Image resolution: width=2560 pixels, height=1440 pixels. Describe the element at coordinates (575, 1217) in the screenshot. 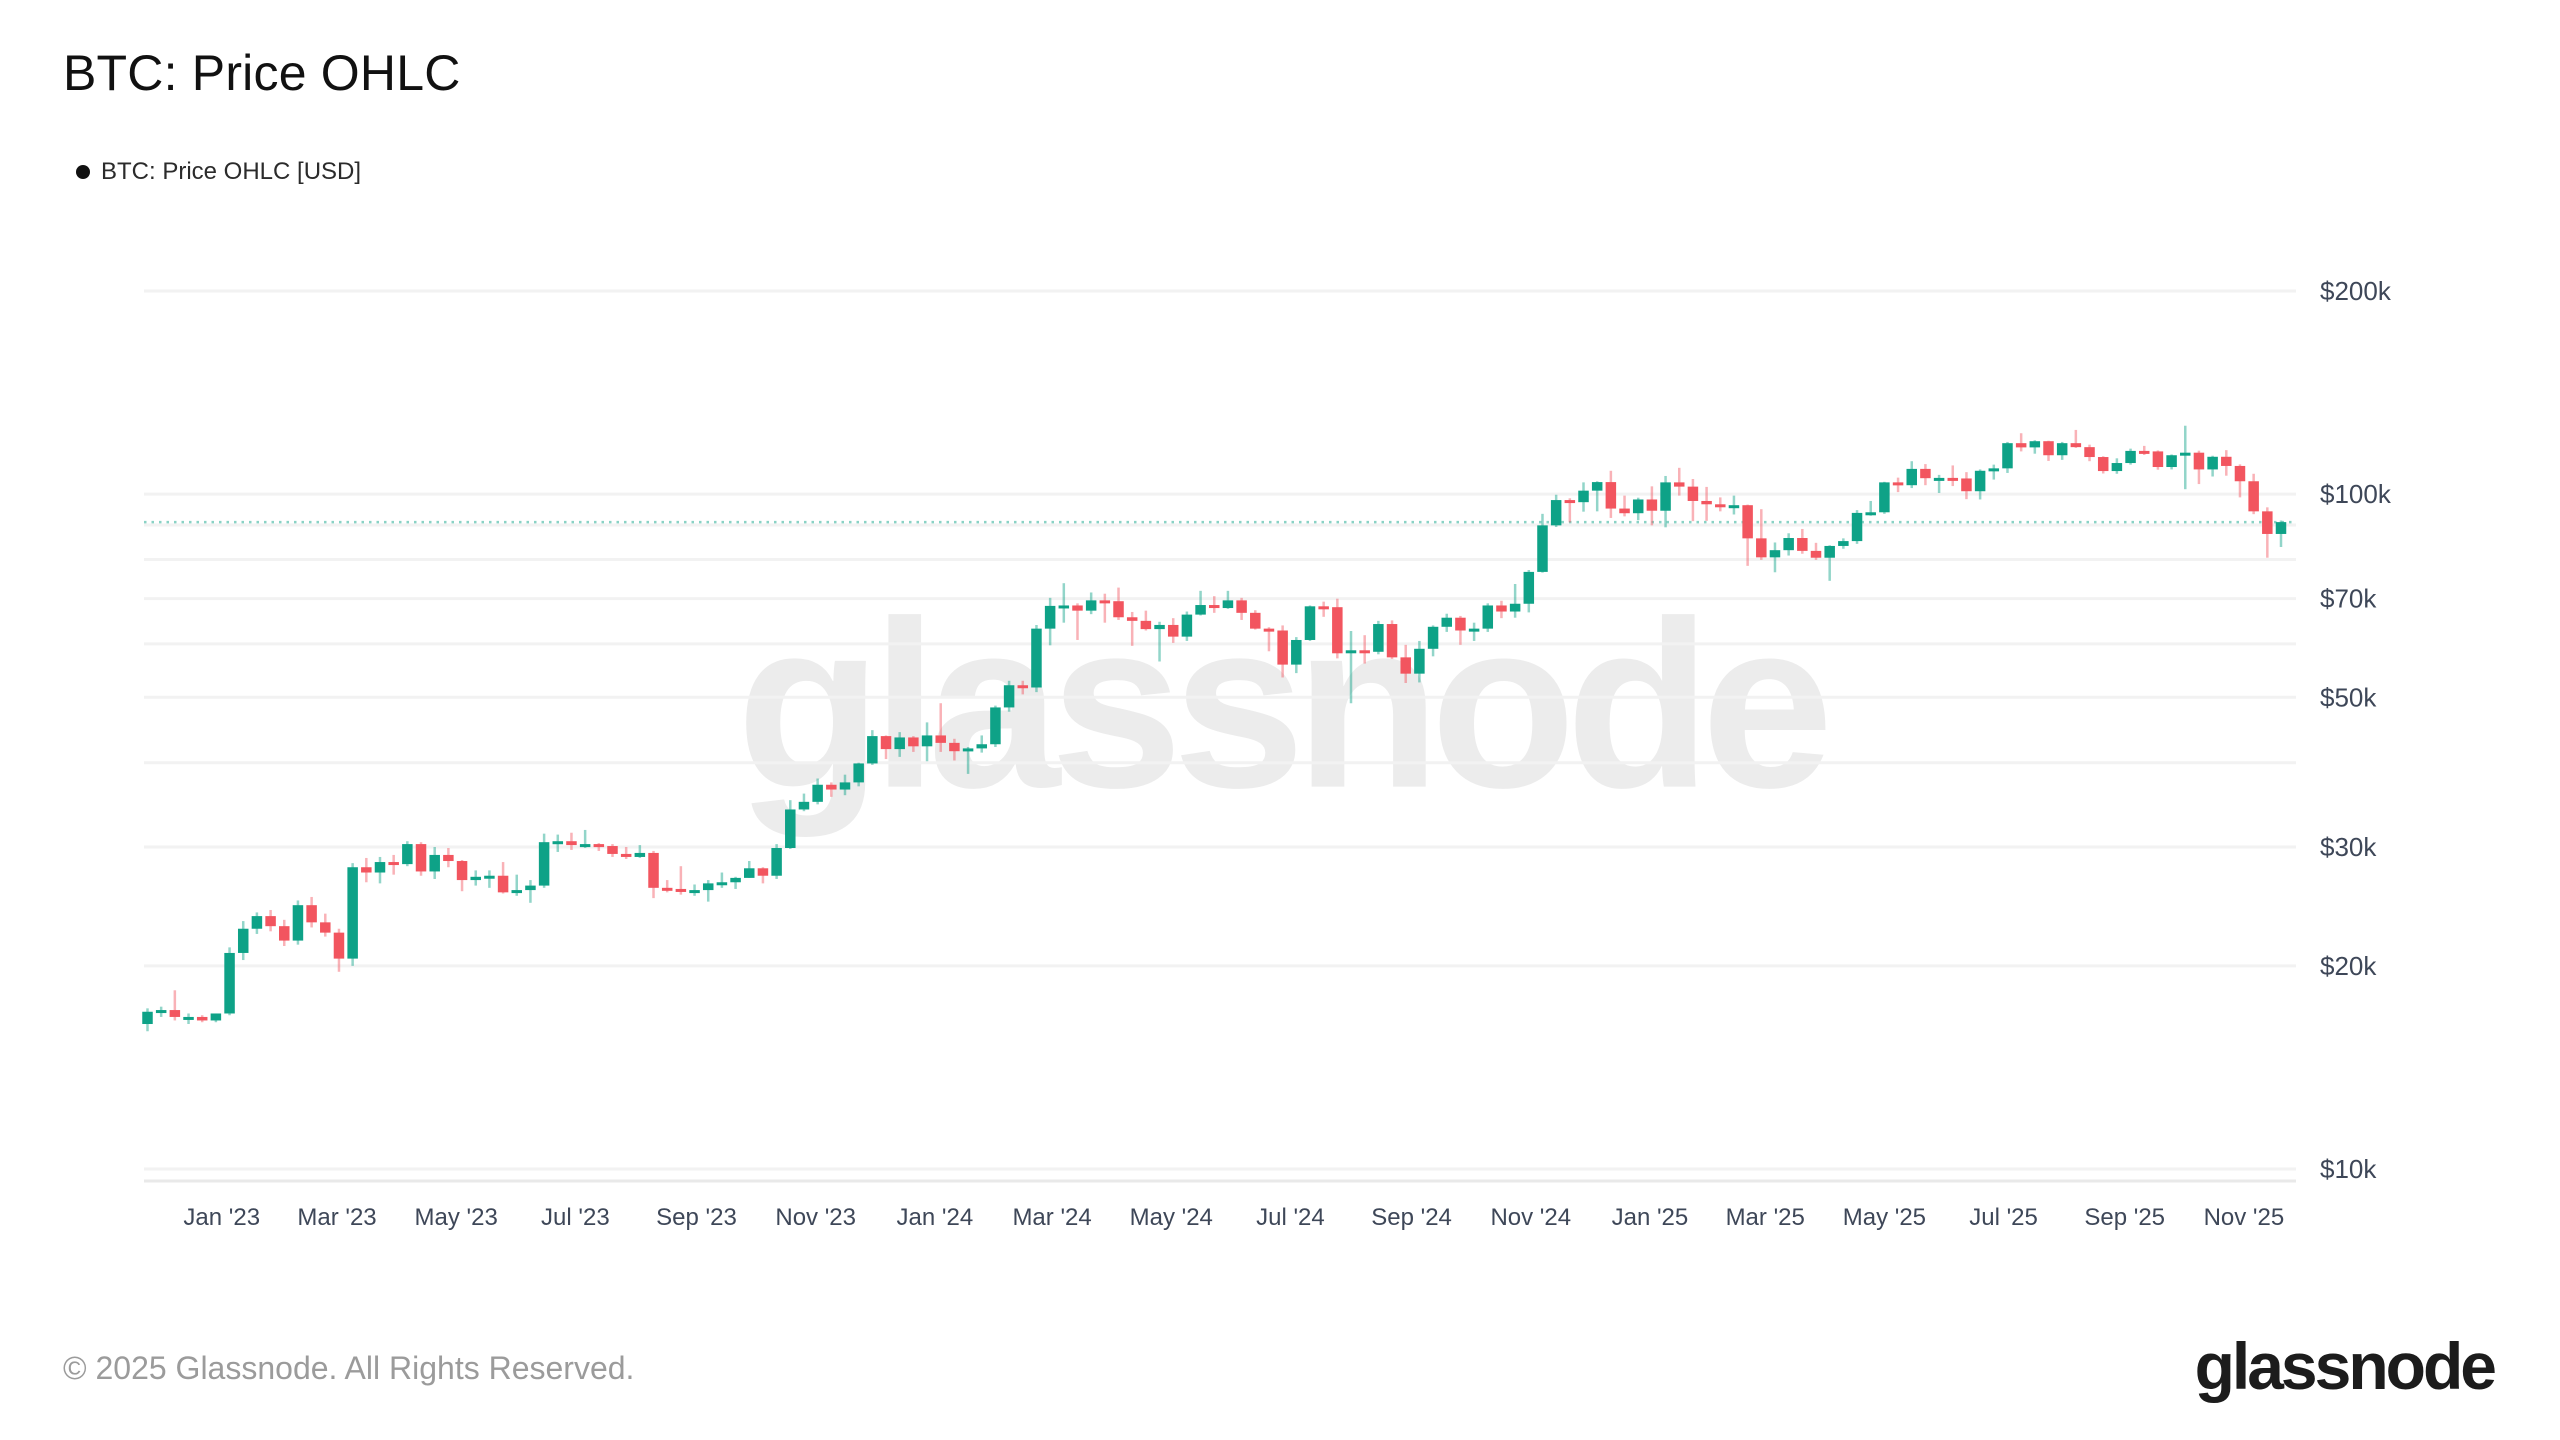

I see `svg-text: Jul '23` at that location.